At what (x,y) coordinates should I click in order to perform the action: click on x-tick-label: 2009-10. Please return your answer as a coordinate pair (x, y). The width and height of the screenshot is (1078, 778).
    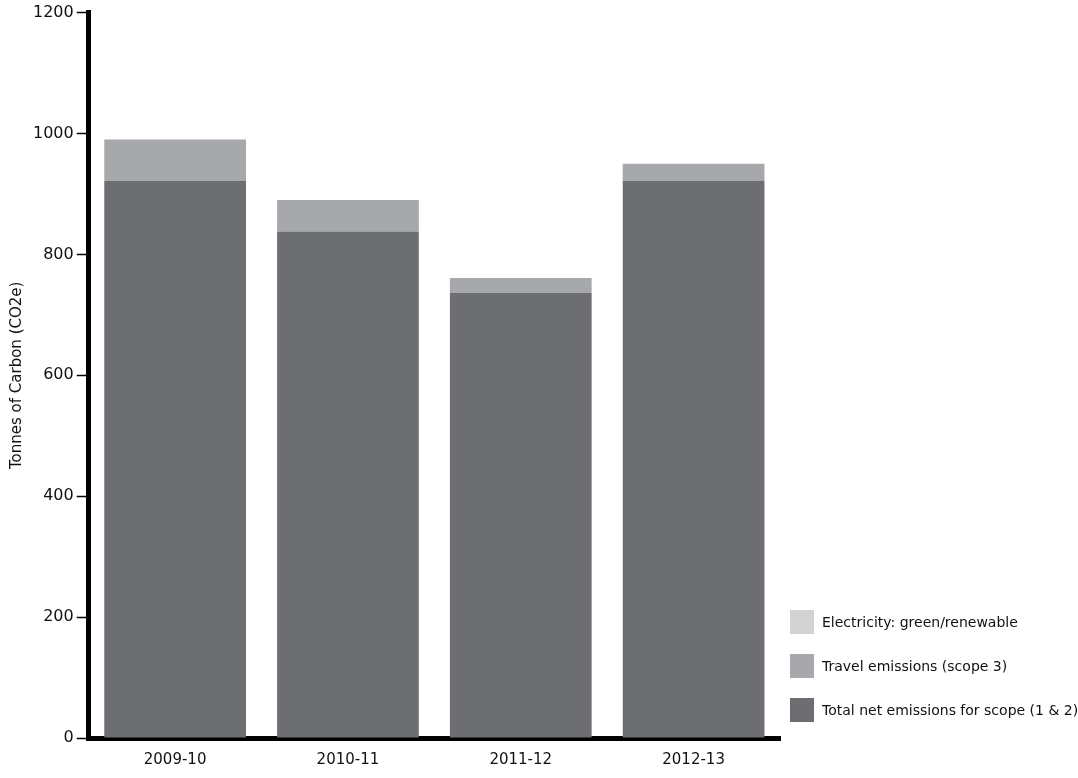
    Looking at the image, I should click on (175, 758).